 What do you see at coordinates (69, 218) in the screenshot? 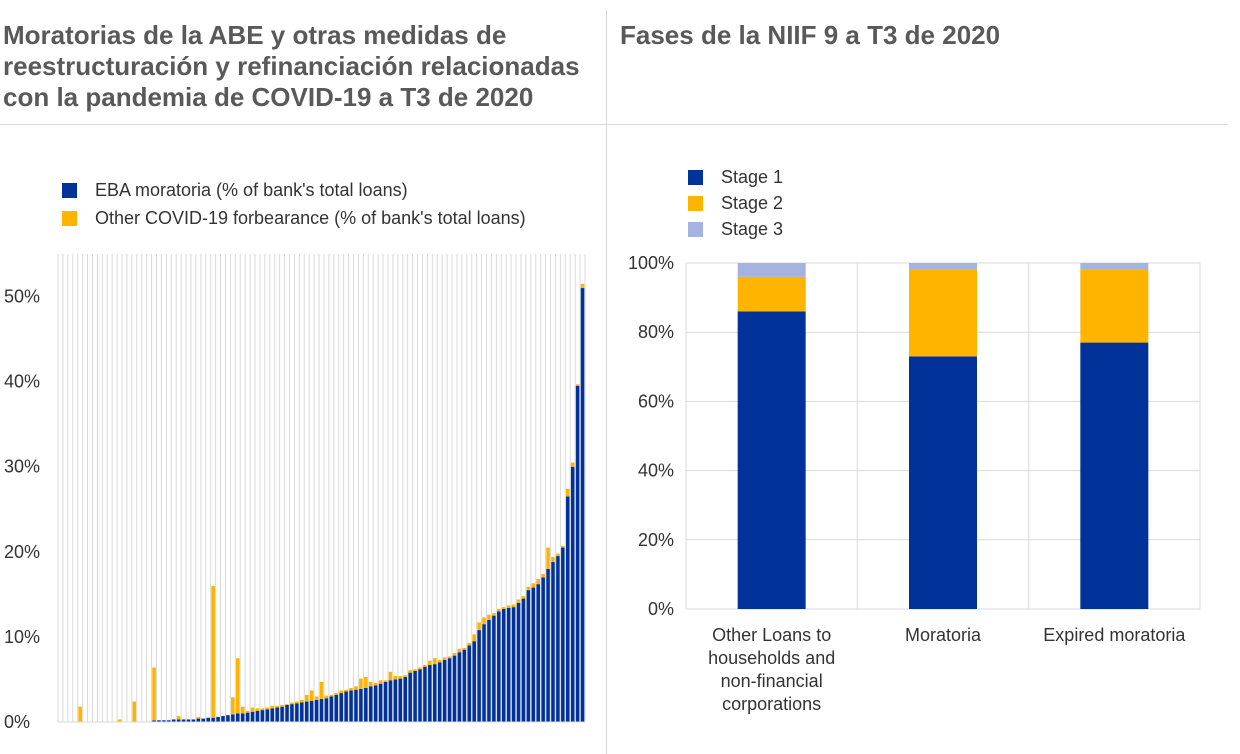
I see `legend-swatch-other-forbearance` at bounding box center [69, 218].